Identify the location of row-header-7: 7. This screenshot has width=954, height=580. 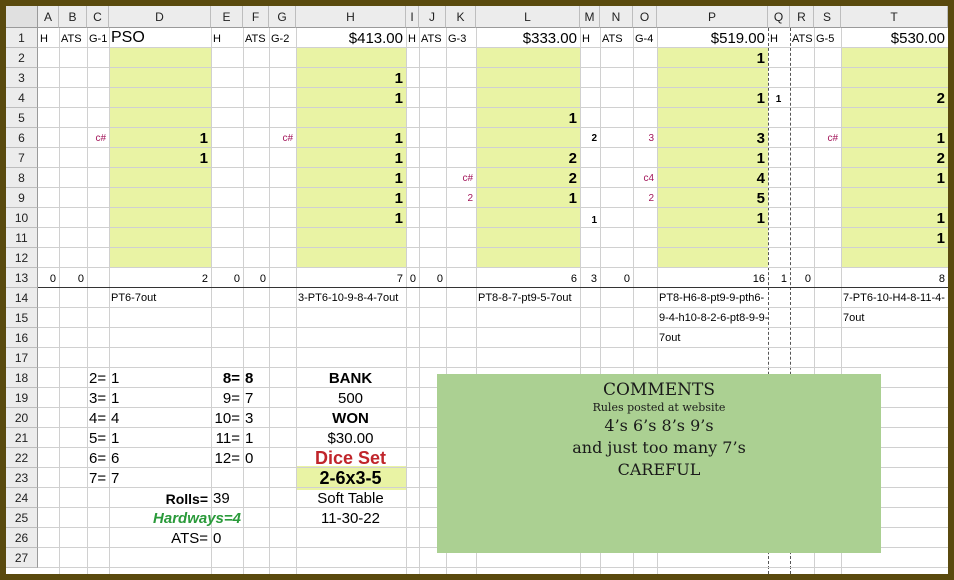
(22, 158).